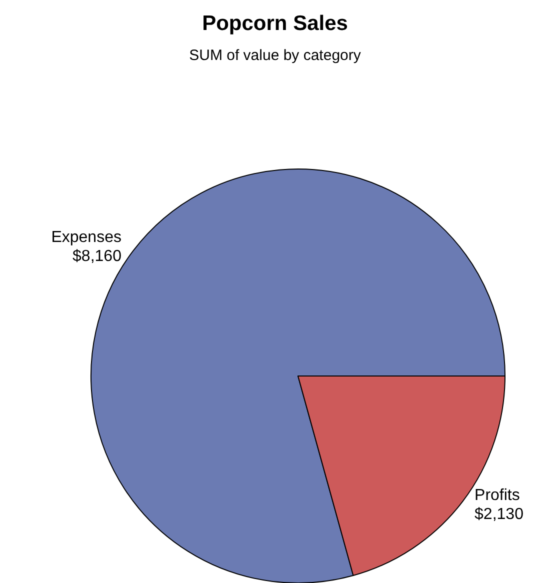 Image resolution: width=550 pixels, height=583 pixels. Describe the element at coordinates (499, 514) in the screenshot. I see `data-label: $2,130` at that location.